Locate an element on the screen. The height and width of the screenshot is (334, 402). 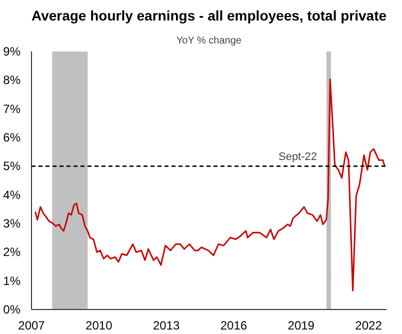
chart-title: Average hourly earnings - all employees, total private is located at coordinates (209, 16).